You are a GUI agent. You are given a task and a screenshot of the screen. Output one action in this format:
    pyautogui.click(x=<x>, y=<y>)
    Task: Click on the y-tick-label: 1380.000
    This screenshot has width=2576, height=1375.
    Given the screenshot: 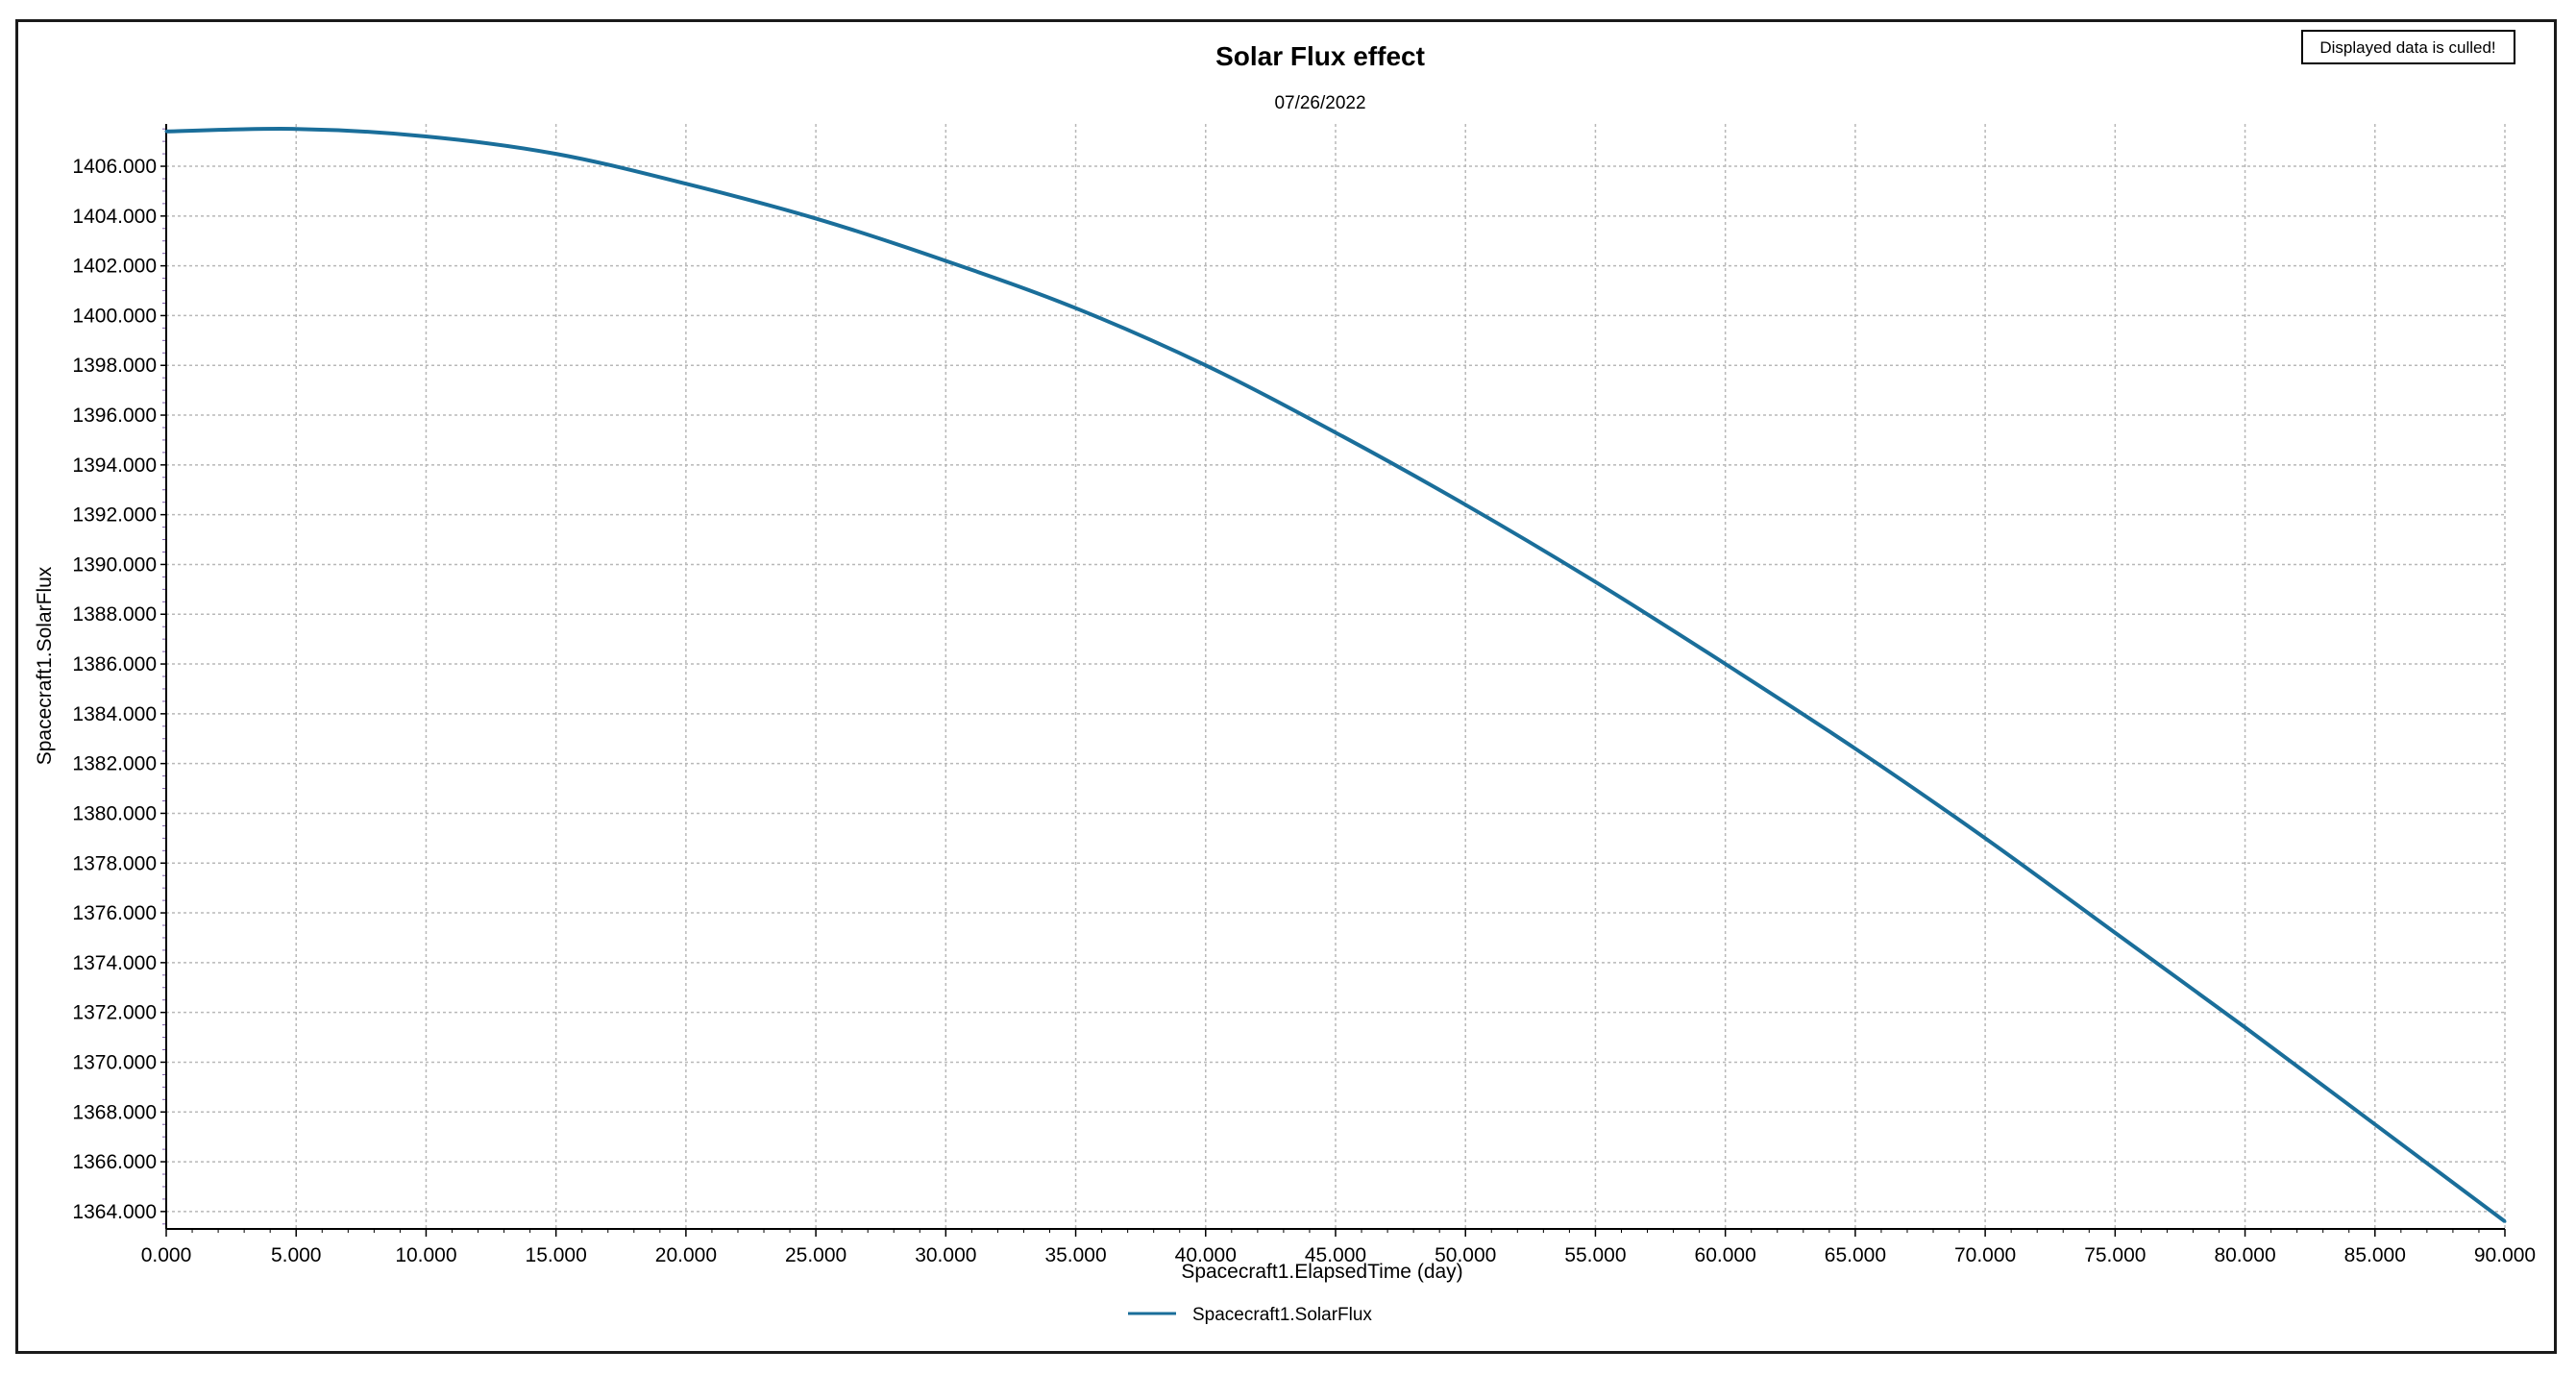 What is the action you would take?
    pyautogui.click(x=114, y=813)
    